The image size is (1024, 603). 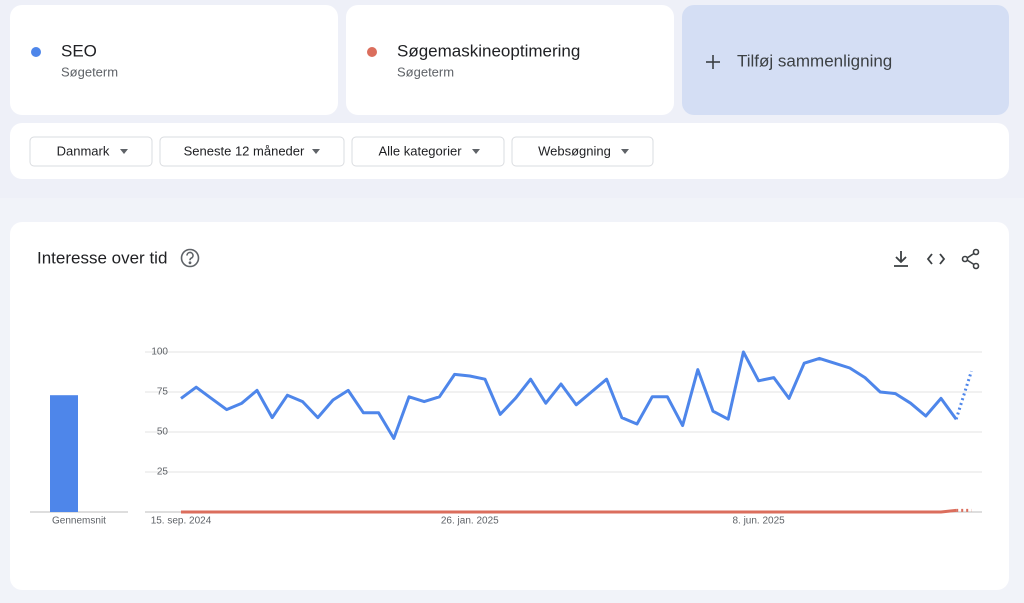 What do you see at coordinates (163, 472) in the screenshot?
I see `y-tick-label: 25` at bounding box center [163, 472].